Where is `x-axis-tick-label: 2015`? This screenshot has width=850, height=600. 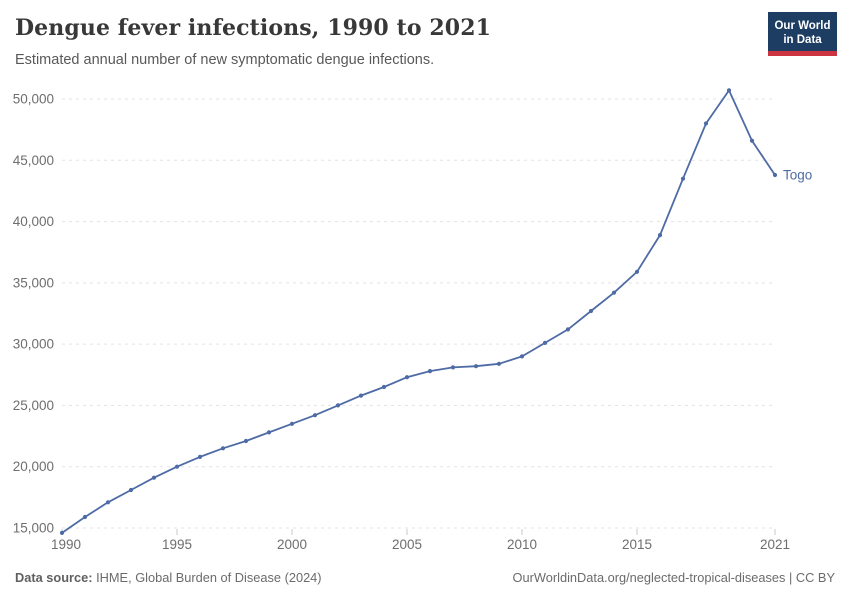 x-axis-tick-label: 2015 is located at coordinates (637, 544).